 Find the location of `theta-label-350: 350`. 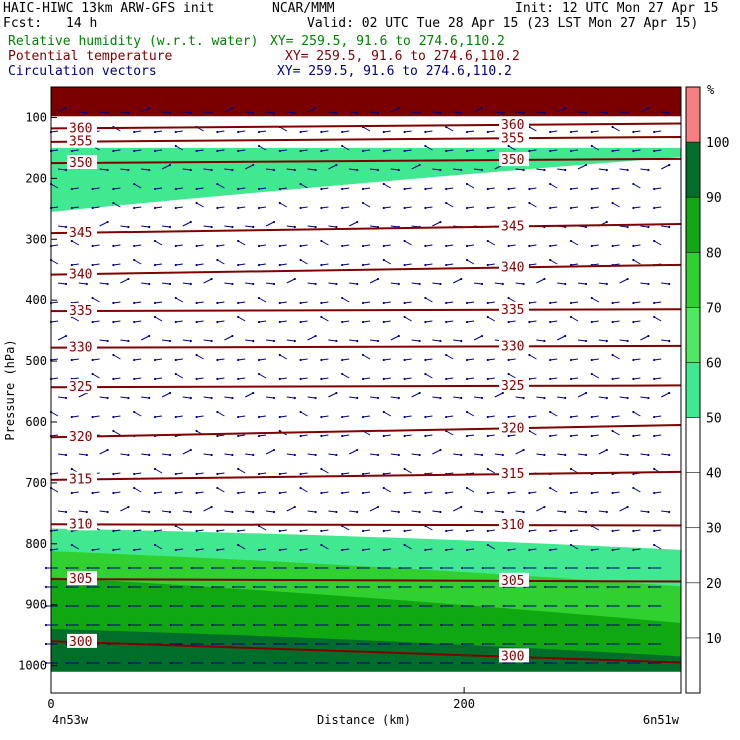

theta-label-350: 350 is located at coordinates (80, 163).